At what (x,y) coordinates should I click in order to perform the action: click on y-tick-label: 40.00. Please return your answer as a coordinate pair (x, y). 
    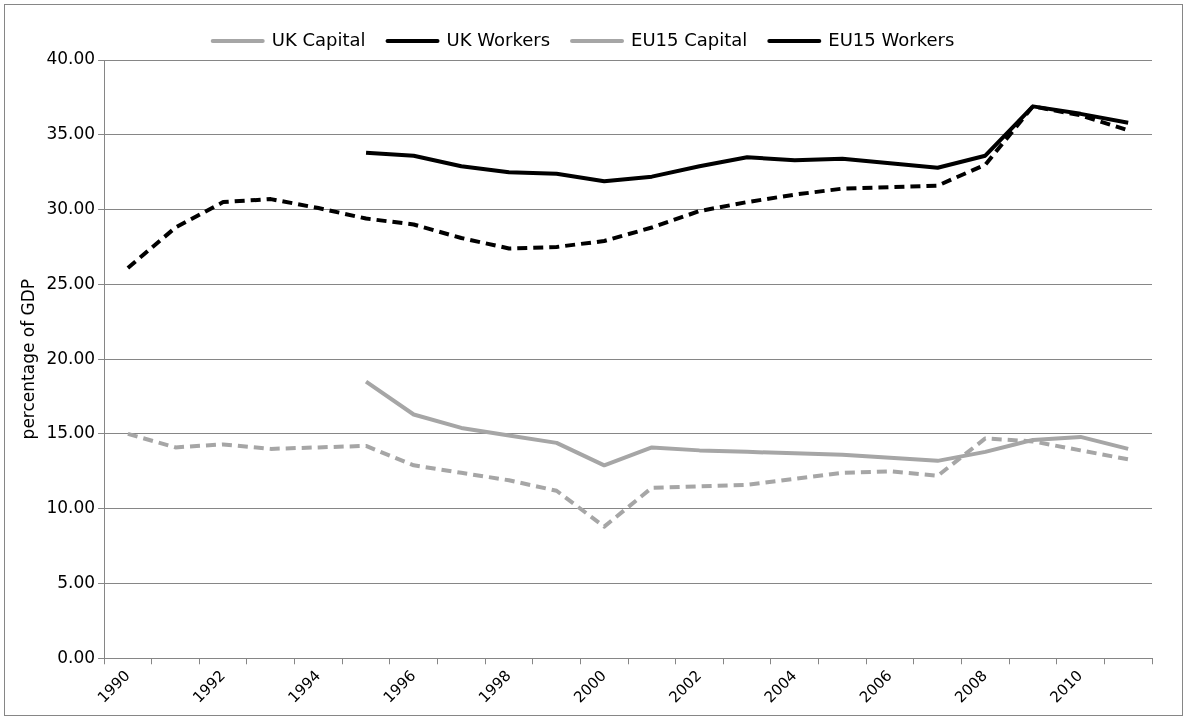
    Looking at the image, I should click on (71, 58).